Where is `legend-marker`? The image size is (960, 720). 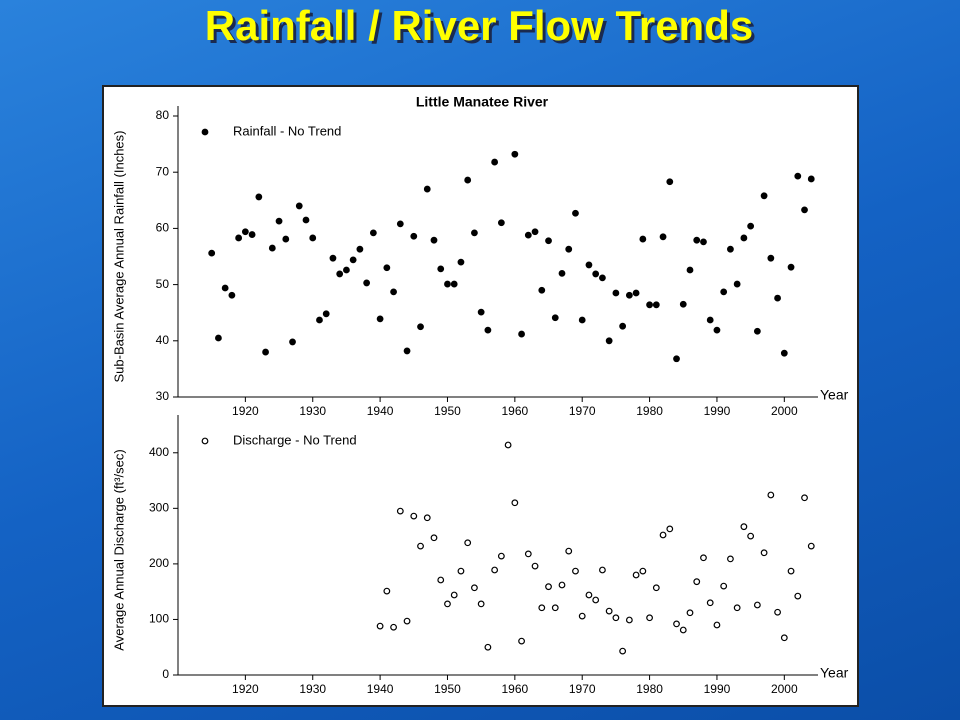 legend-marker is located at coordinates (205, 132).